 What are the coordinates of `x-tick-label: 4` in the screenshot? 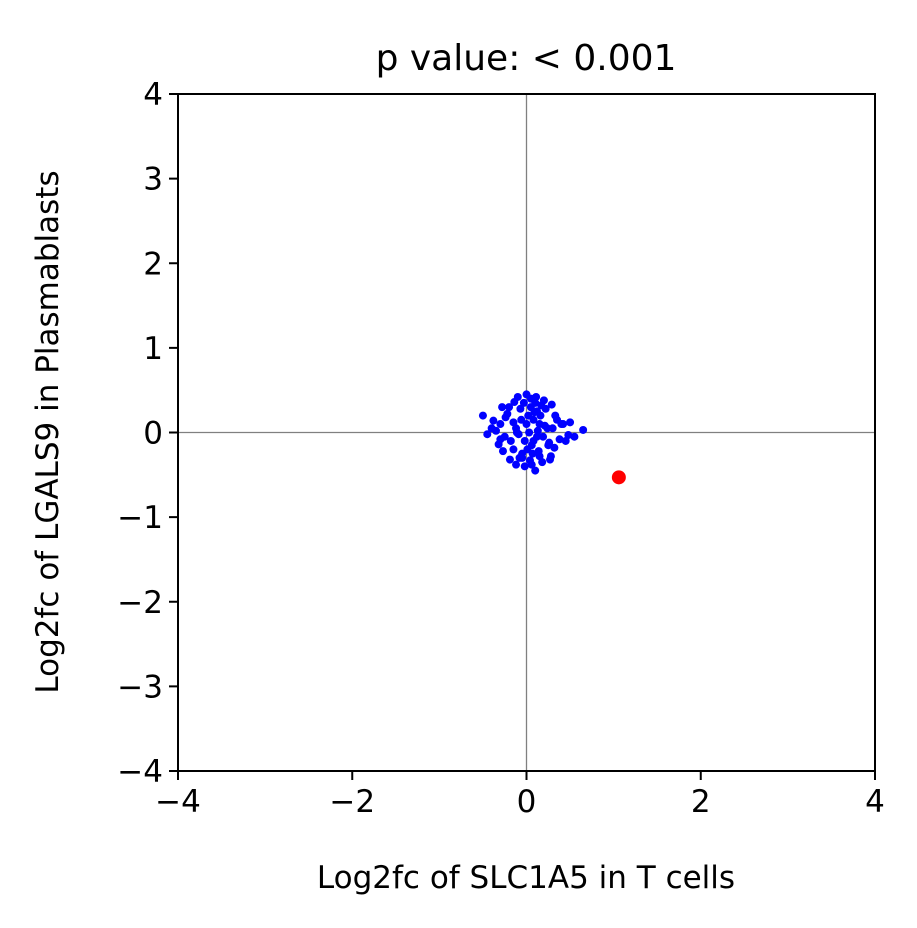 It's located at (875, 802).